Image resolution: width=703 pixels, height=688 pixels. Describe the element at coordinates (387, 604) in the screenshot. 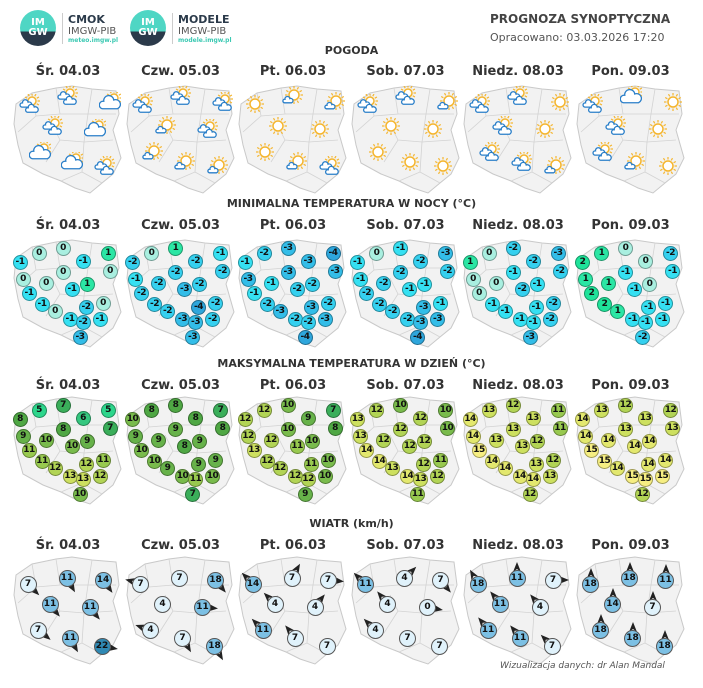

I see `wind-station: 4` at that location.